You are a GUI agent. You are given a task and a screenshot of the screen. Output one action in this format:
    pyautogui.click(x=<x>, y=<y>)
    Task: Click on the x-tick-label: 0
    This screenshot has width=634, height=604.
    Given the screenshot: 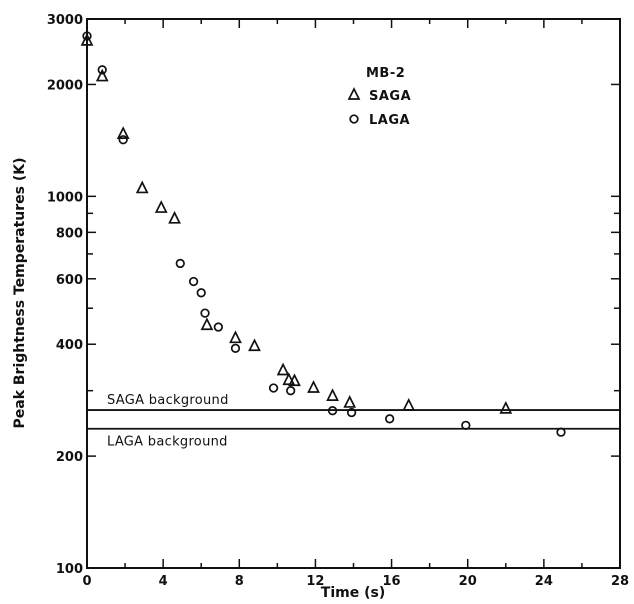 What is the action you would take?
    pyautogui.click(x=86, y=581)
    